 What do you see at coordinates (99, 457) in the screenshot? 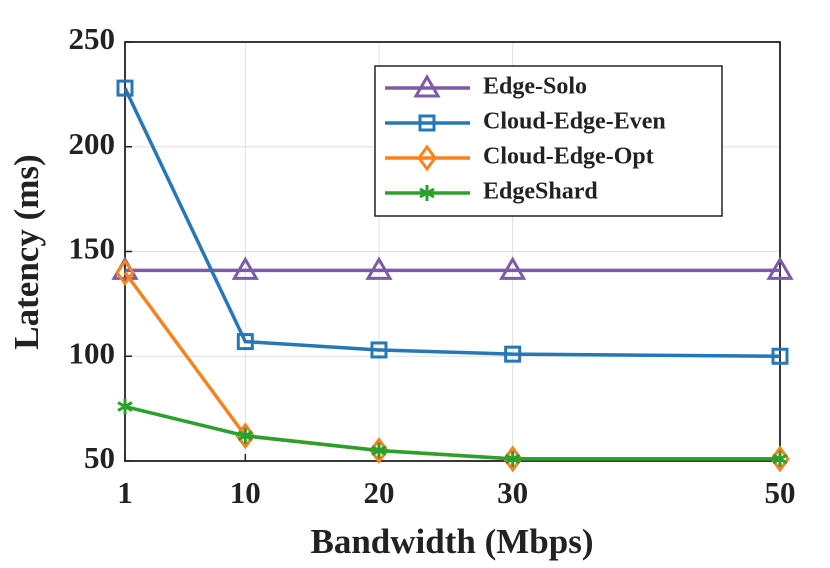
I see `y-tick-label: 50` at bounding box center [99, 457].